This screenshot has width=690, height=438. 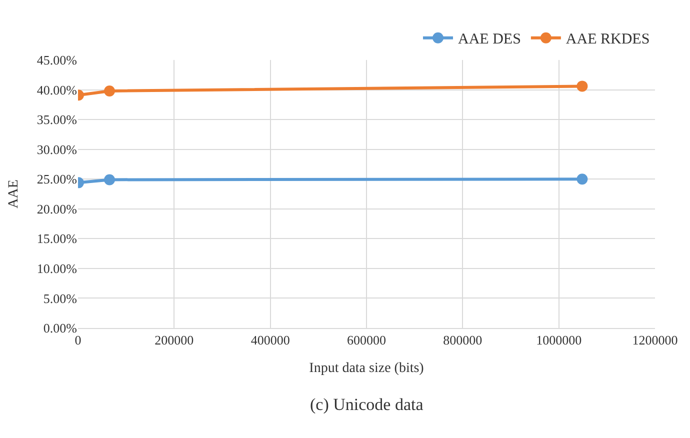 What do you see at coordinates (462, 340) in the screenshot?
I see `x-tick-label: 800000` at bounding box center [462, 340].